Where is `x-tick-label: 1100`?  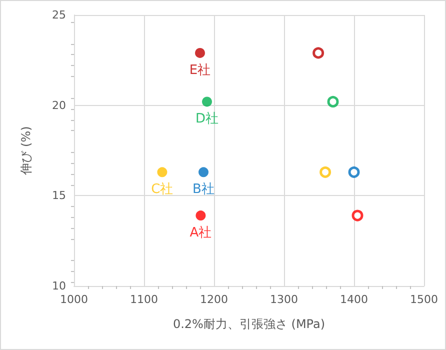 x-tick-label: 1100 is located at coordinates (144, 299).